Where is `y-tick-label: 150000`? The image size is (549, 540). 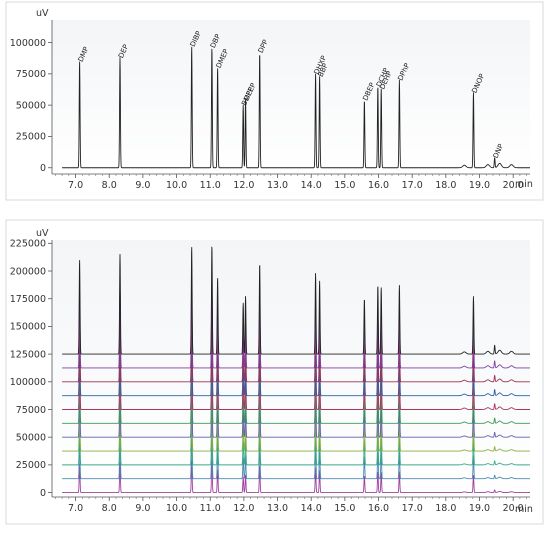
y-tick-label: 150000 is located at coordinates (28, 327).